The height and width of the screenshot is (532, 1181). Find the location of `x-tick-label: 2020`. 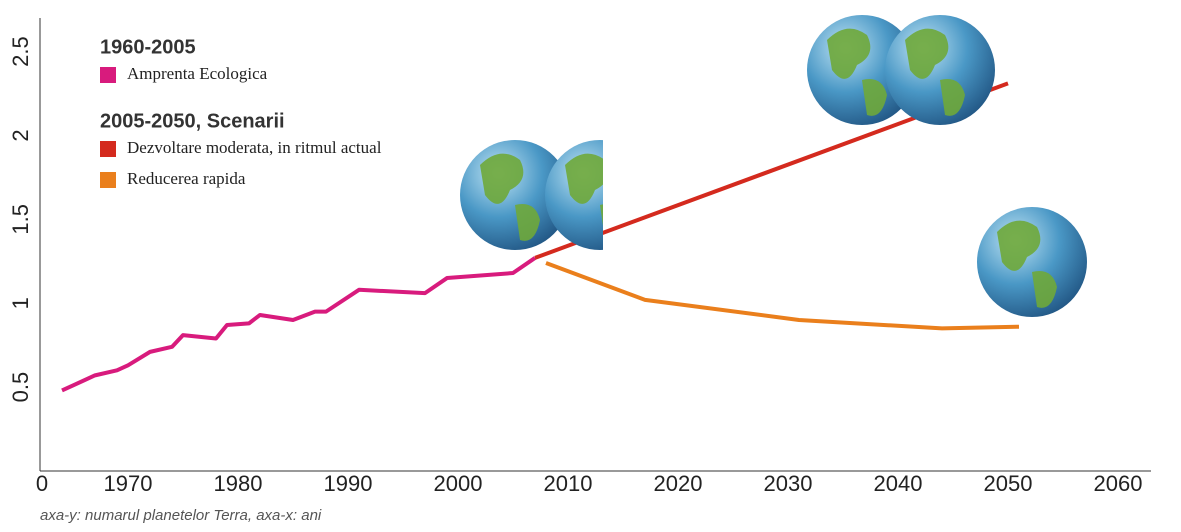

x-tick-label: 2020 is located at coordinates (678, 483).